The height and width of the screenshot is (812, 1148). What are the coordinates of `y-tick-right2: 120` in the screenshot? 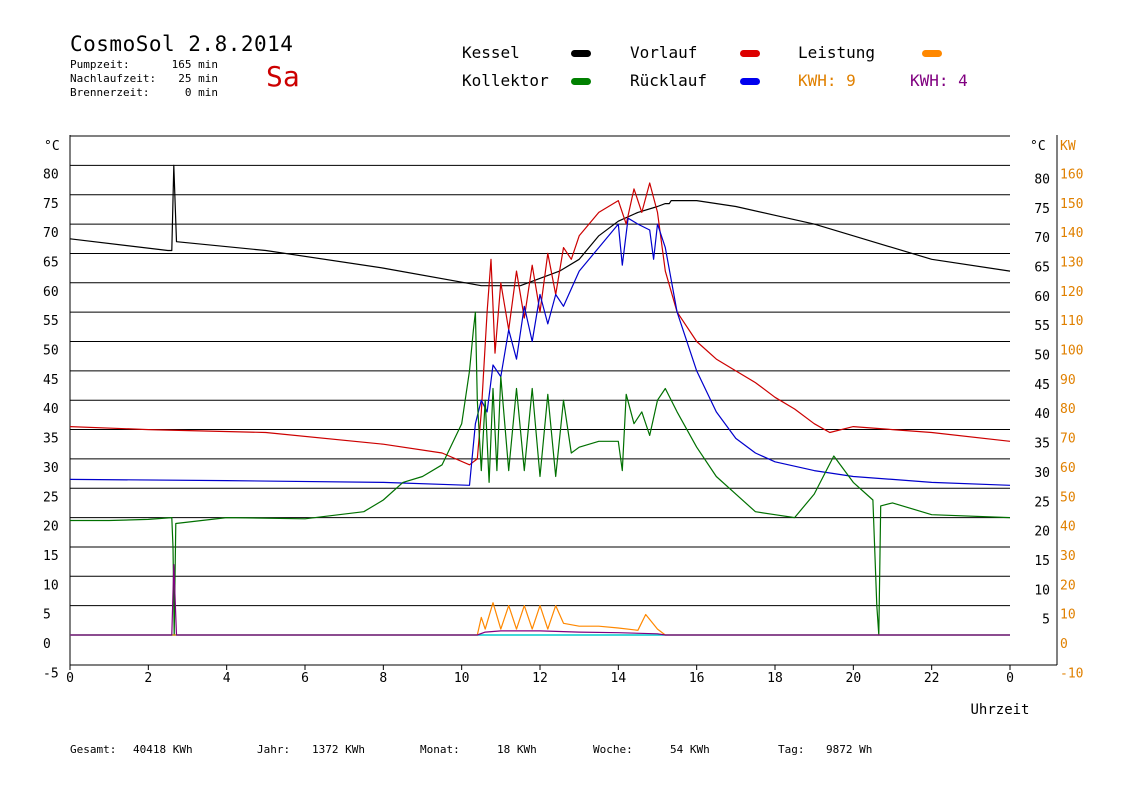 It's located at (1071, 292).